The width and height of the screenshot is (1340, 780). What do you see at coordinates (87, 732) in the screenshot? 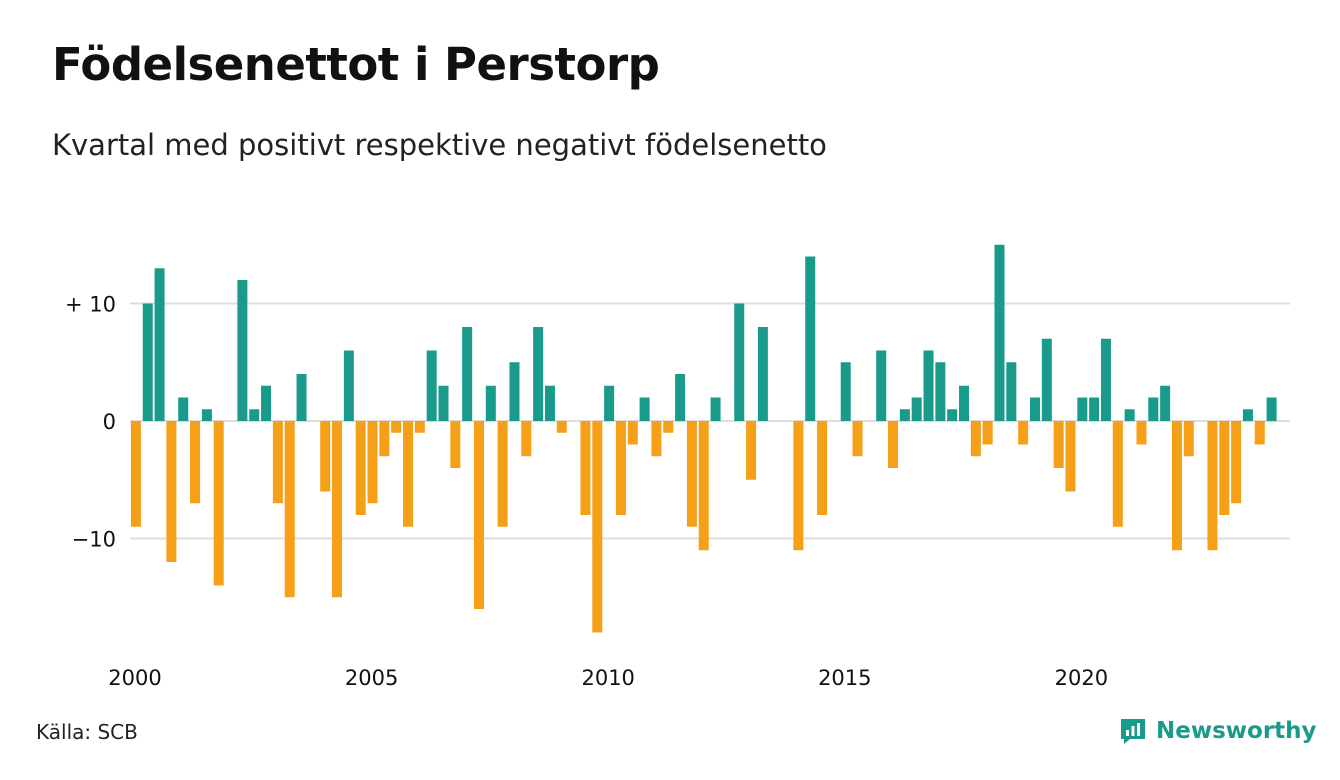
I see `source-note: Källa: SCB` at bounding box center [87, 732].